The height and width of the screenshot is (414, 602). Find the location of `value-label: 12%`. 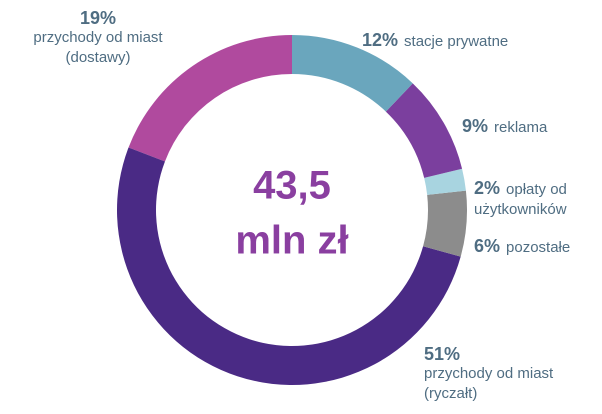

value-label: 12% is located at coordinates (380, 40).